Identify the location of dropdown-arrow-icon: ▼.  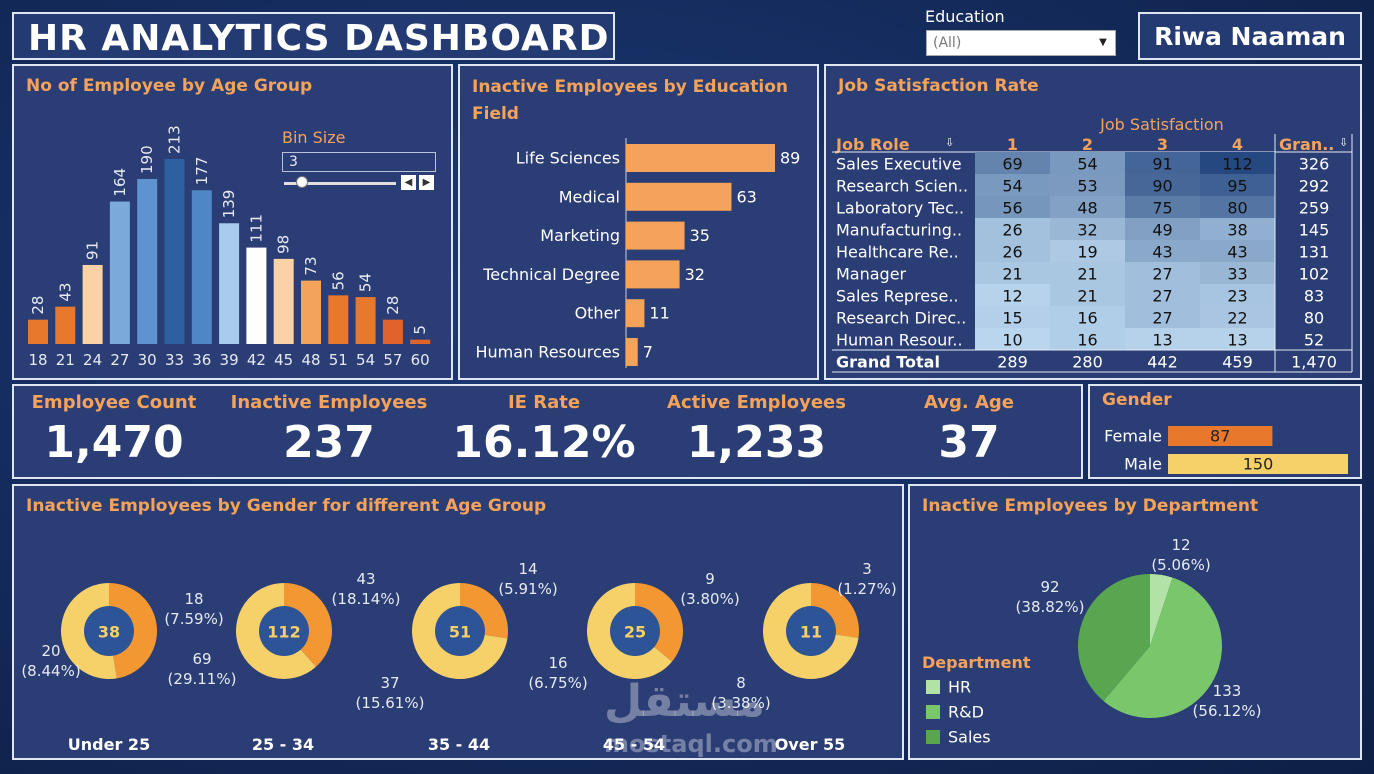
(1103, 42).